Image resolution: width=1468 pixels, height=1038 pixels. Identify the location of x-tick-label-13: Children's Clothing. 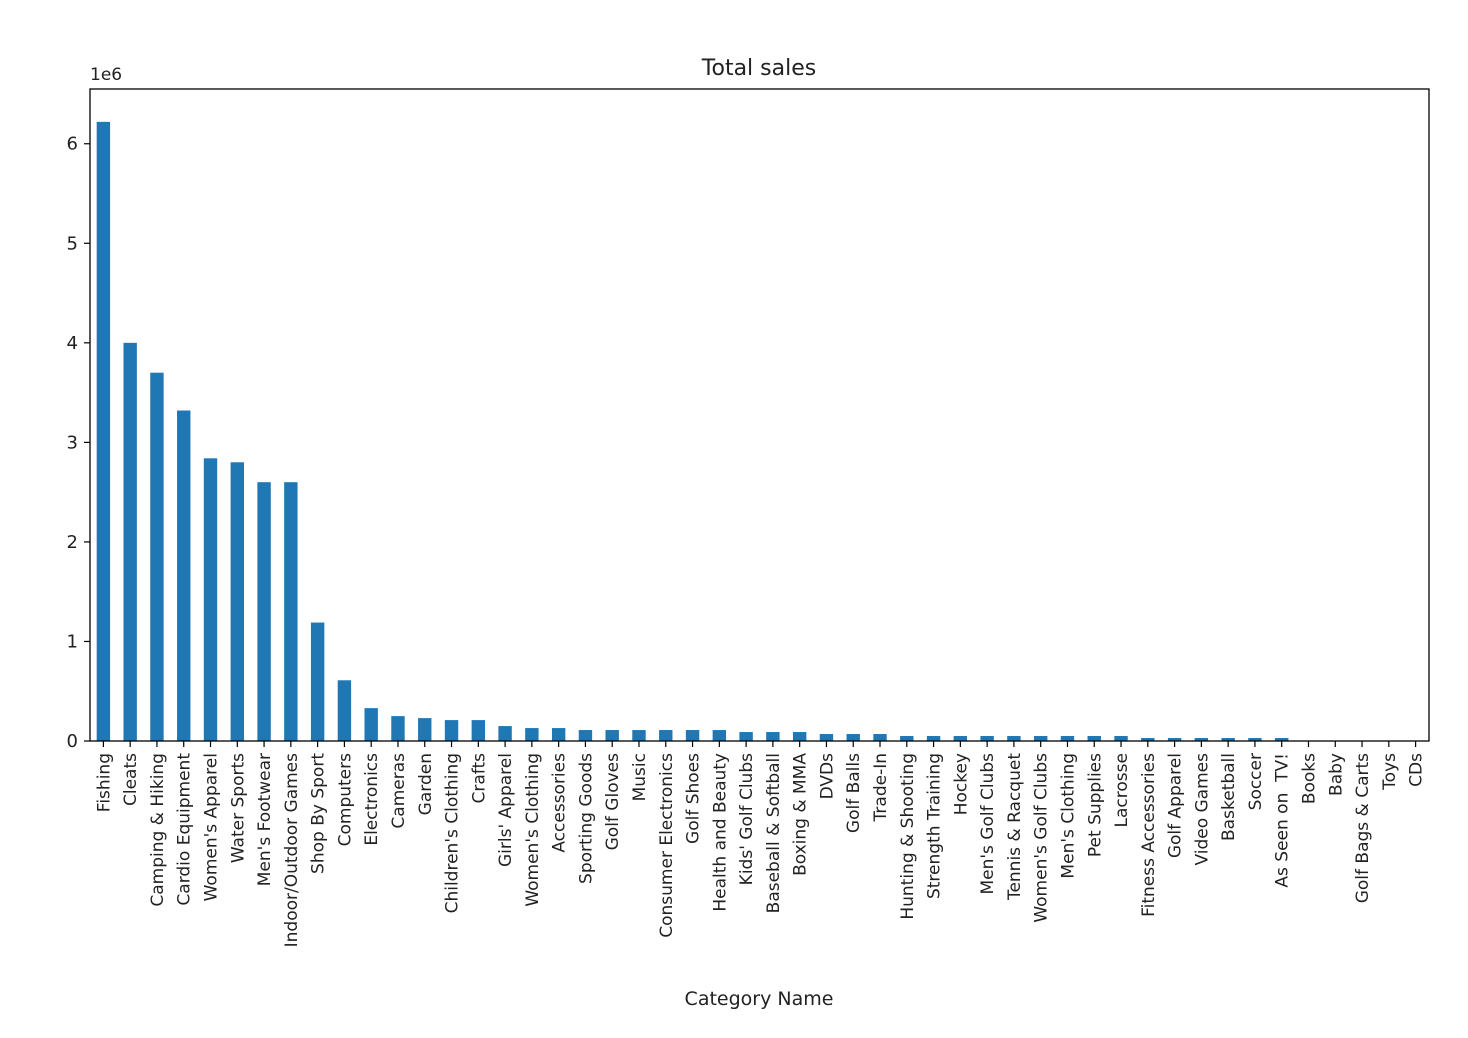
(453, 833).